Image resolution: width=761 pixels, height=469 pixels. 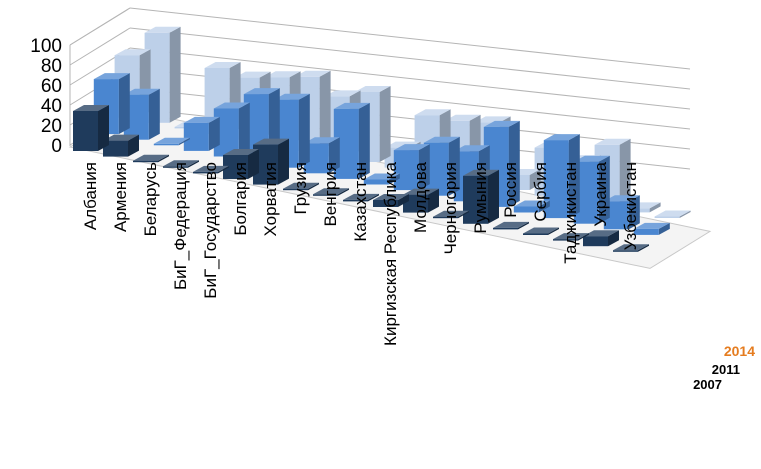 I want to click on x-tick-label: БиГ_Федерация, so click(x=180, y=226).